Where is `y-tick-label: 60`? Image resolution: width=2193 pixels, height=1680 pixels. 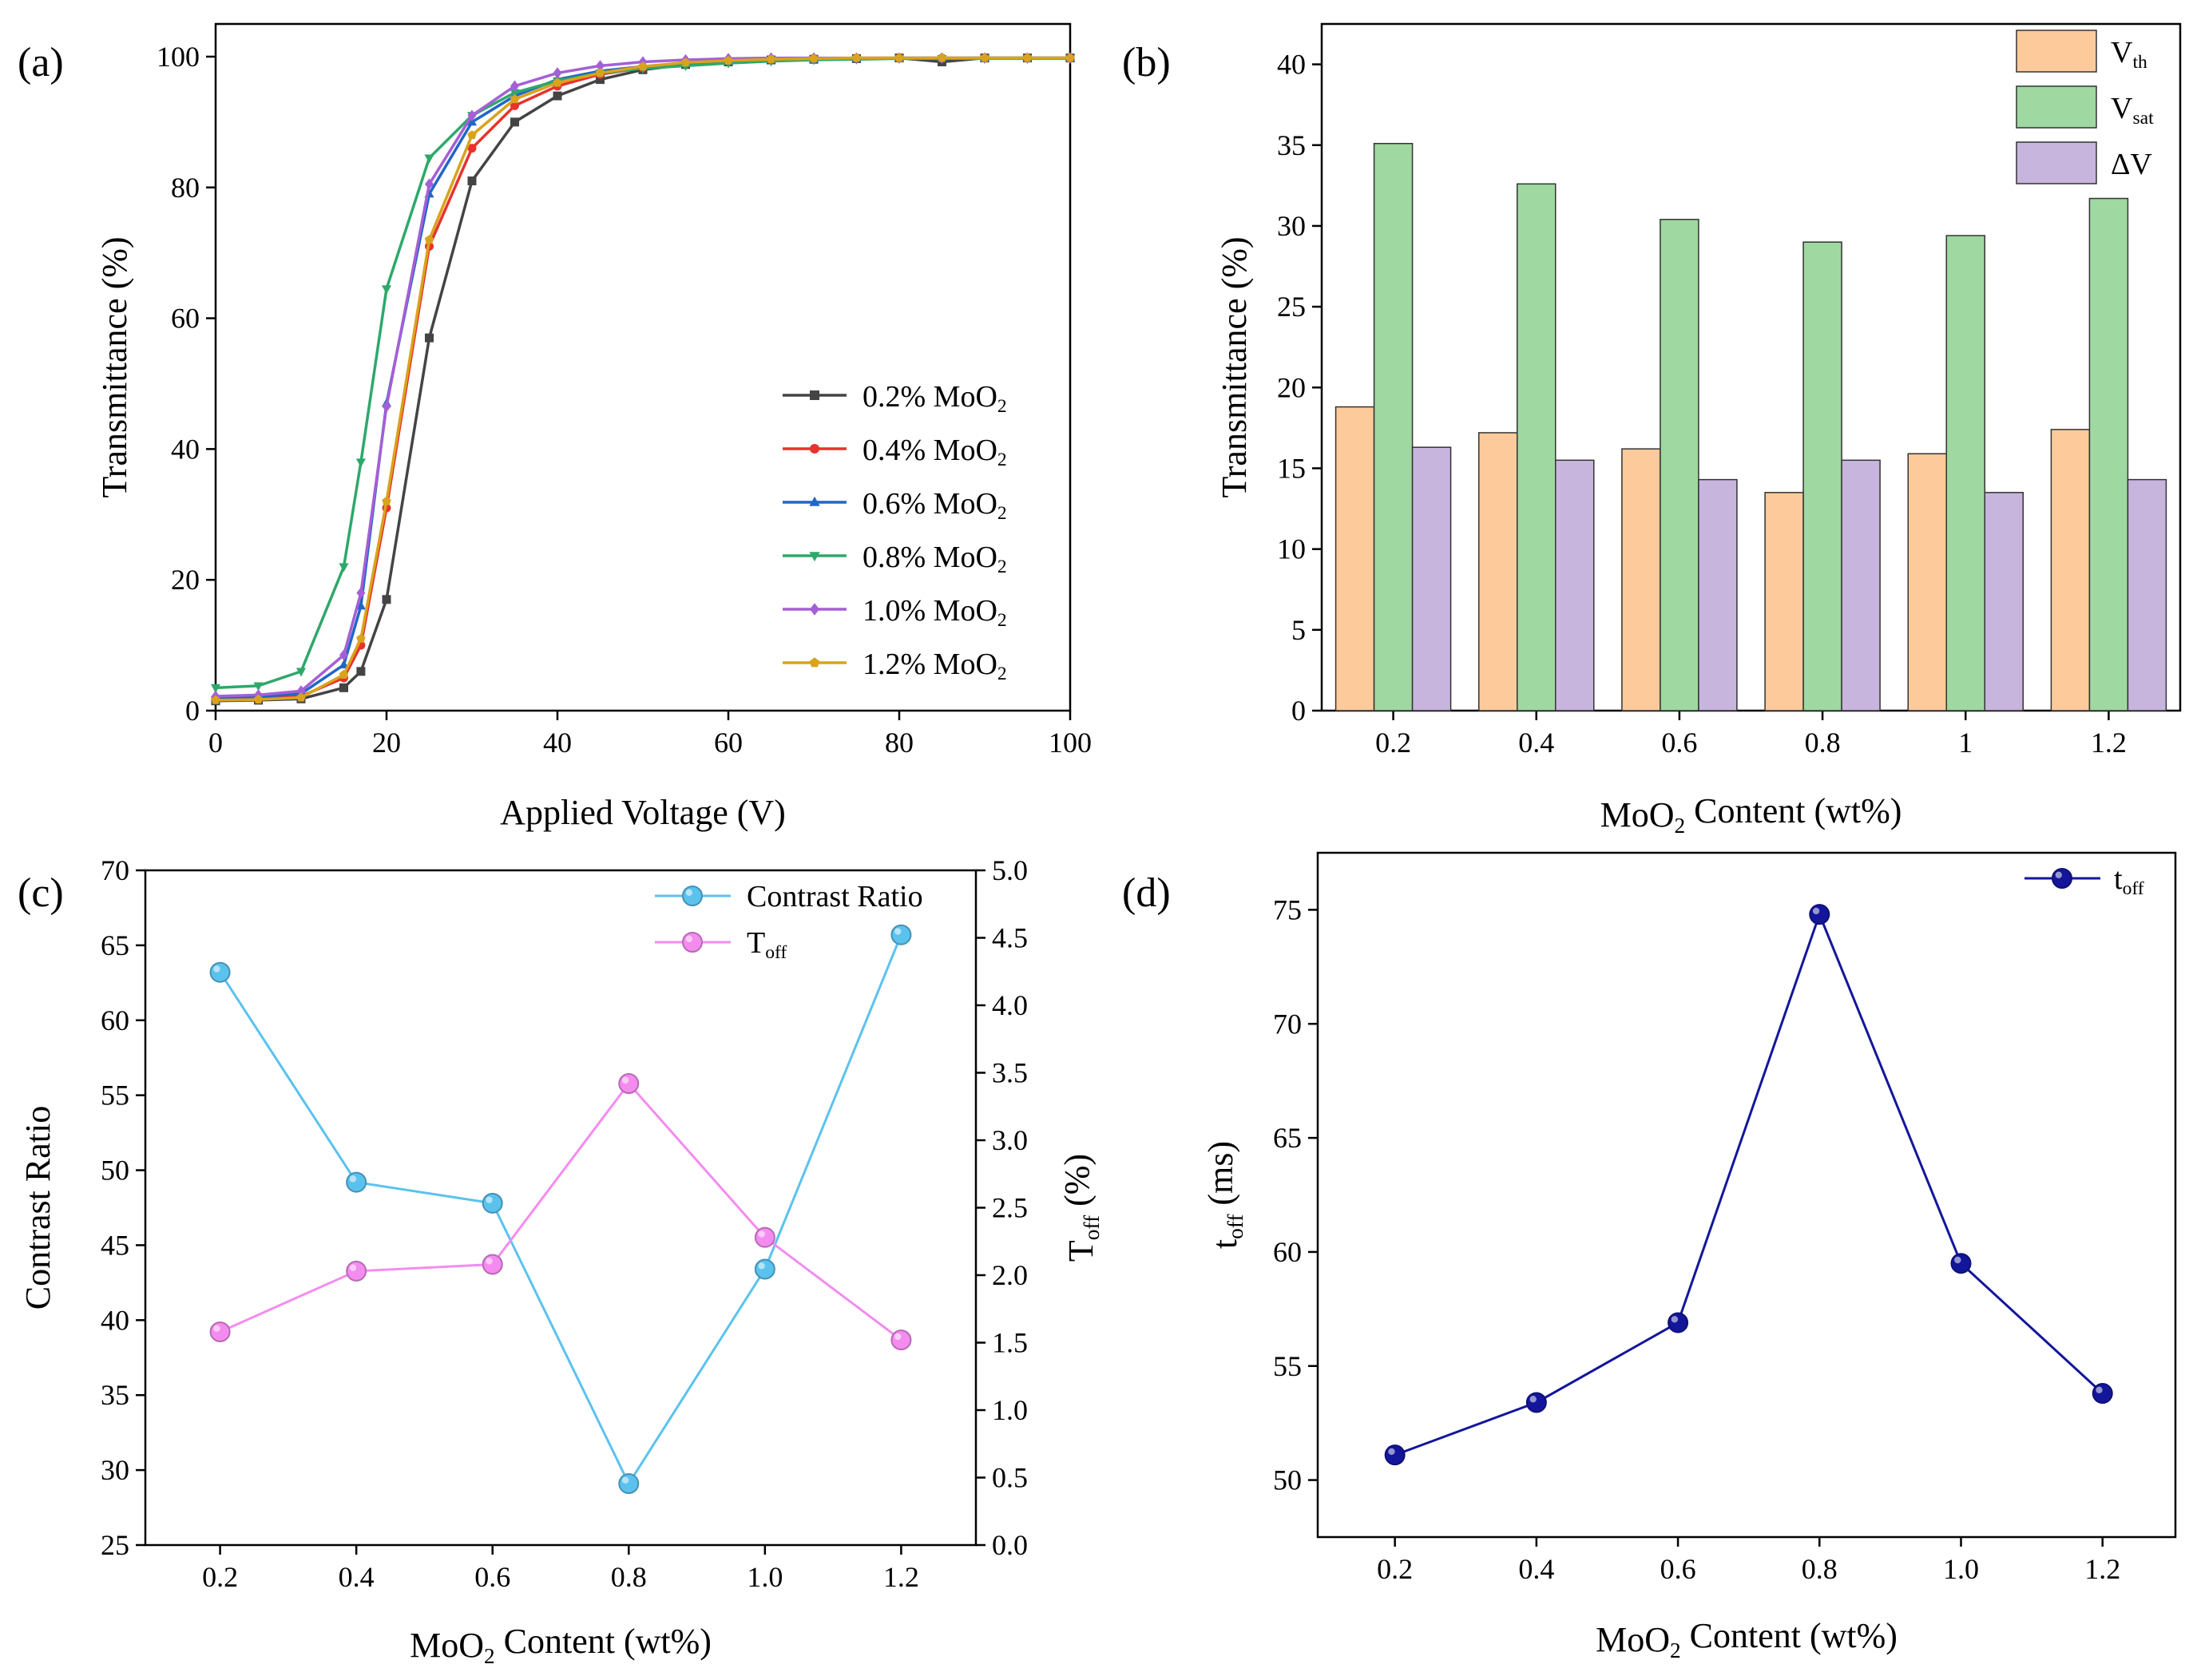
y-tick-label: 60 is located at coordinates (1287, 1252).